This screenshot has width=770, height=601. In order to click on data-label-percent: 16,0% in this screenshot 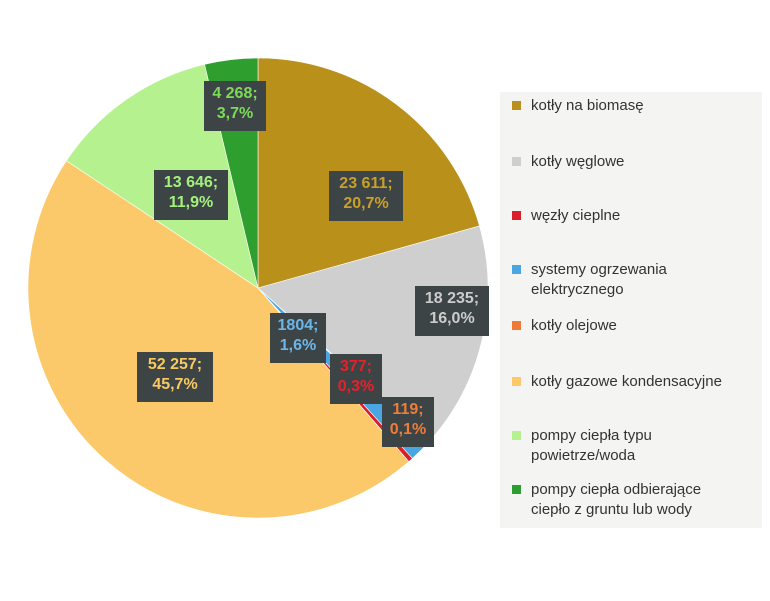, I will do `click(452, 318)`.